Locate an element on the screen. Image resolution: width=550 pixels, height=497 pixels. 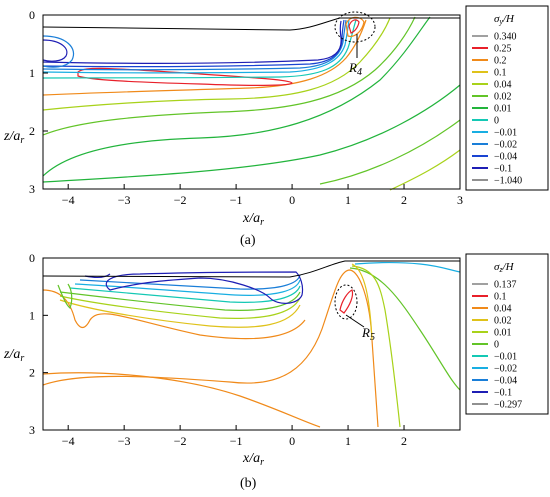
contour-b-0p01 is located at coordinates (180, 307).